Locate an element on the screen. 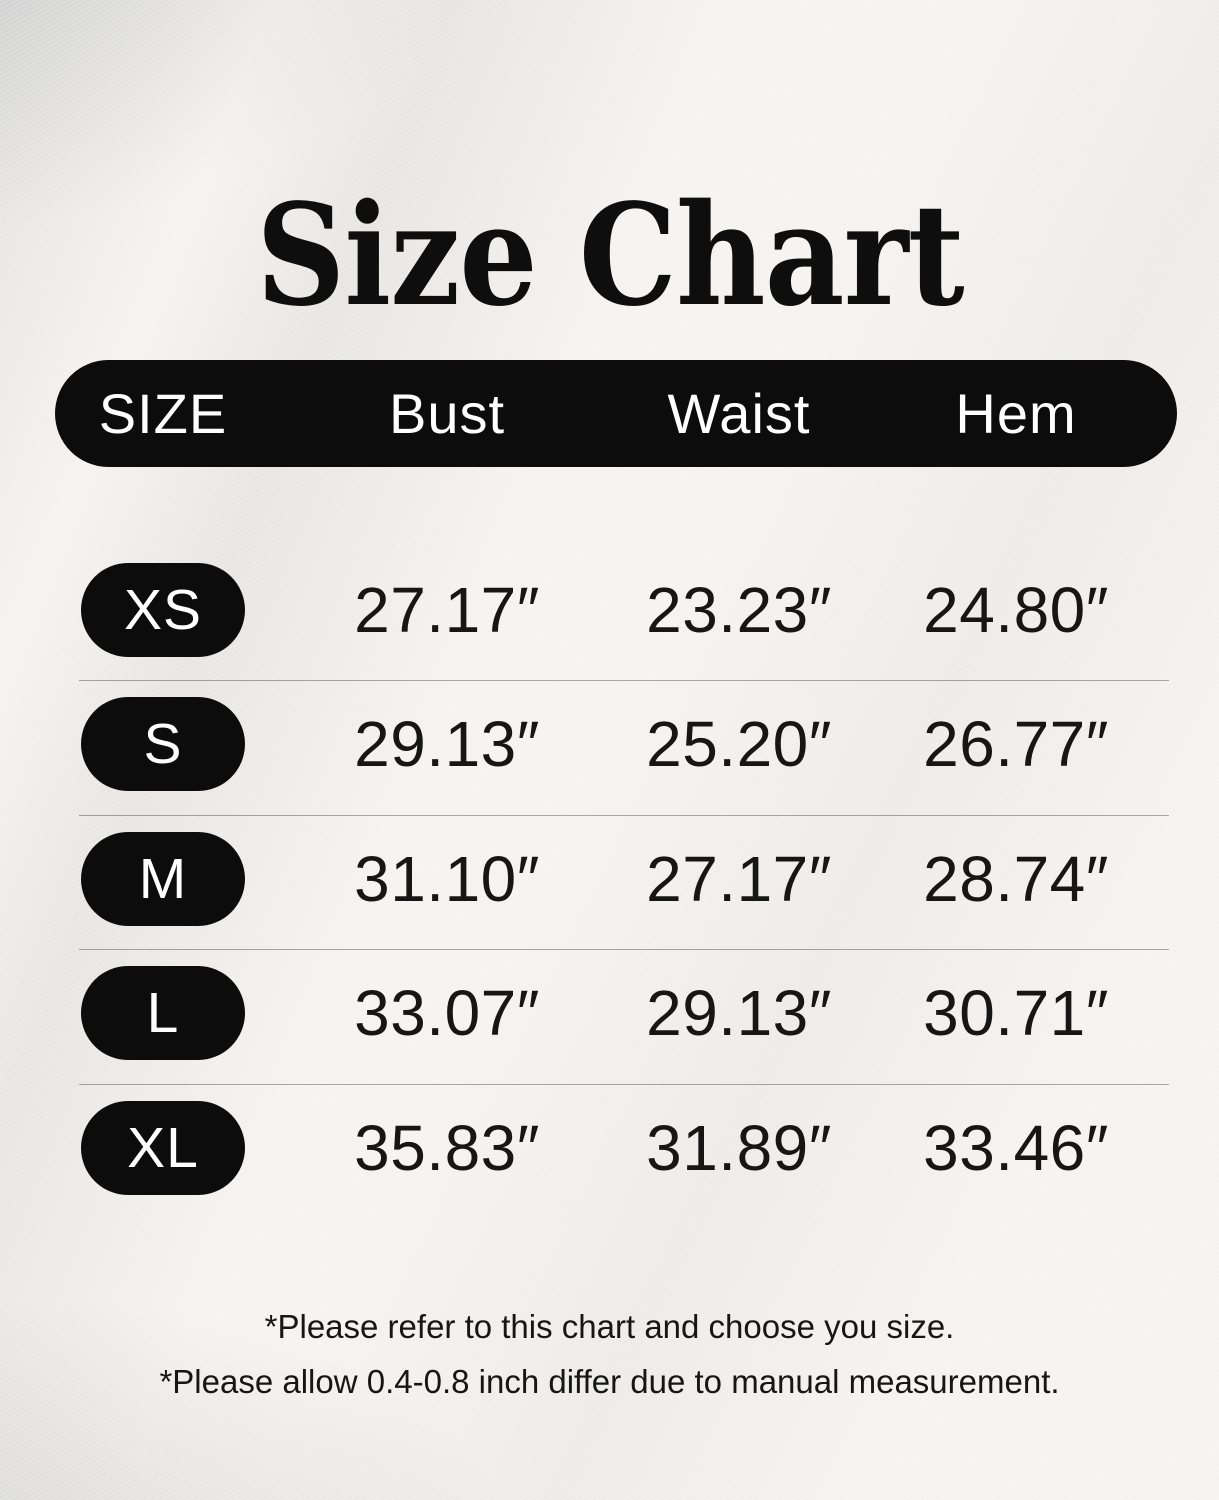  size-badge-m: M is located at coordinates (163, 879).